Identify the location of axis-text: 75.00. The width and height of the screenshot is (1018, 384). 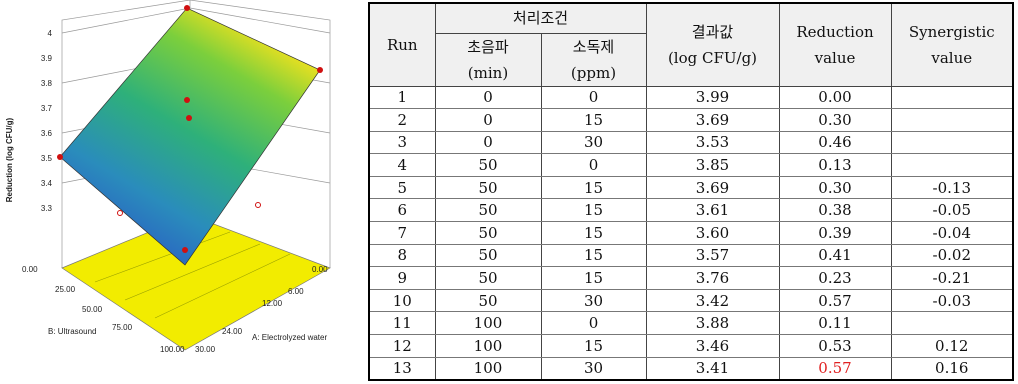
(122, 327).